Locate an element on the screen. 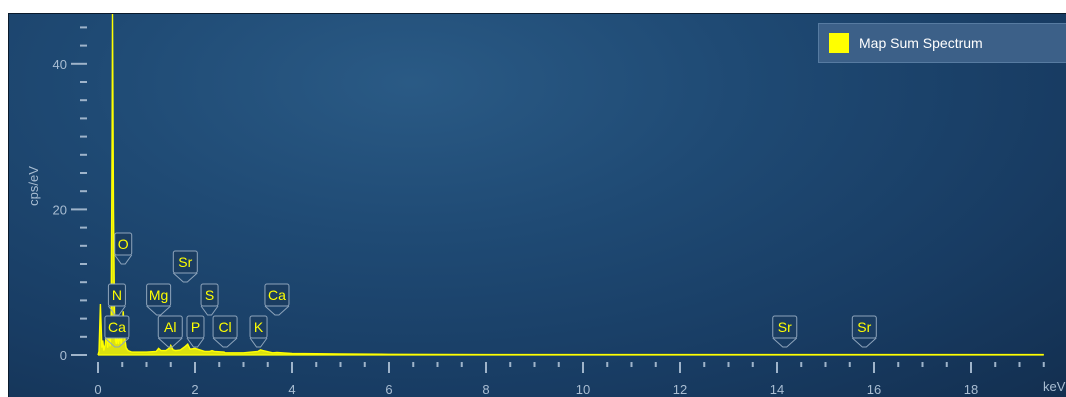  x-tick-label: 0 is located at coordinates (97, 389).